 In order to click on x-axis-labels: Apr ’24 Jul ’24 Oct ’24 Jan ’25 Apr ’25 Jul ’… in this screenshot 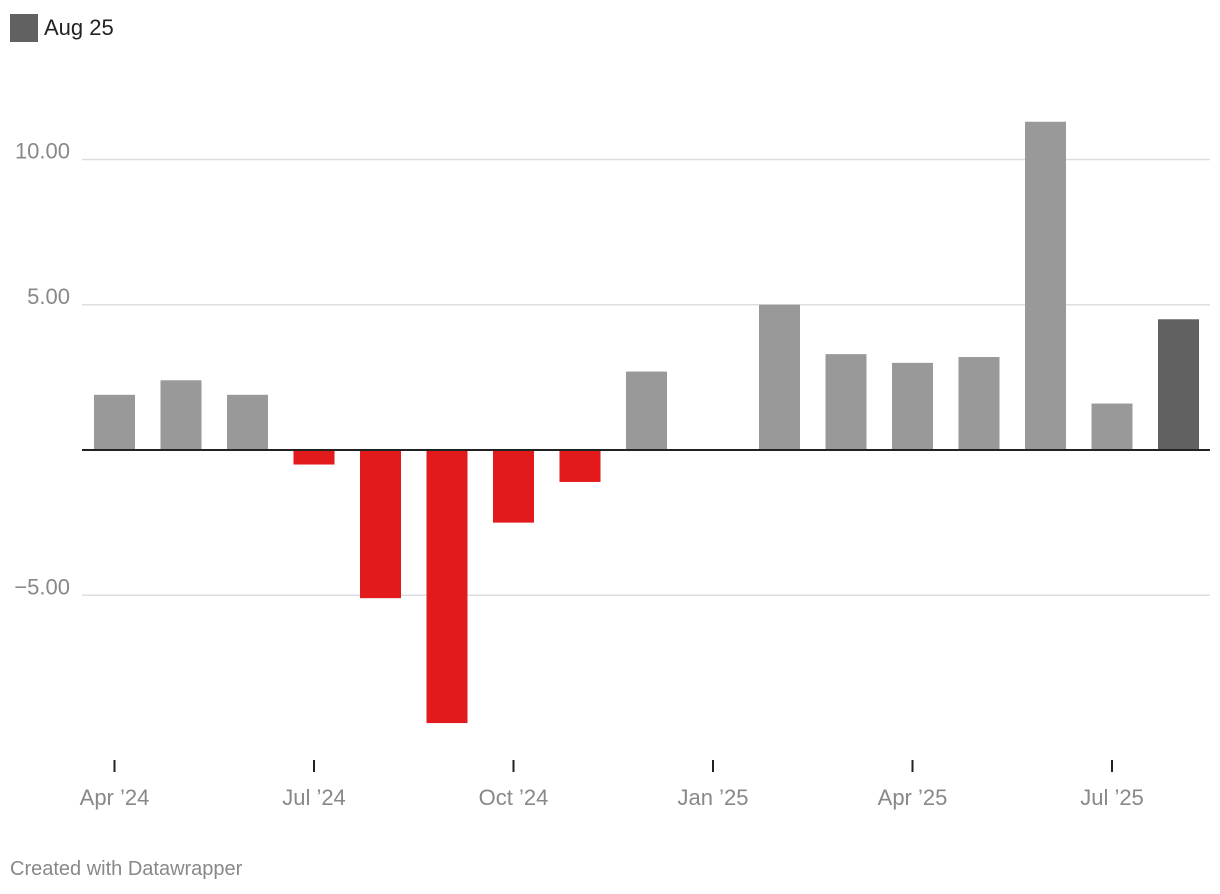, I will do `click(612, 785)`.